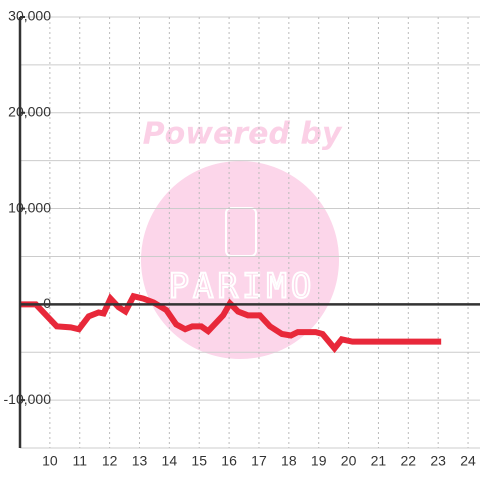 Image resolution: width=480 pixels, height=480 pixels. What do you see at coordinates (199, 461) in the screenshot?
I see `x-tick-label: 15` at bounding box center [199, 461].